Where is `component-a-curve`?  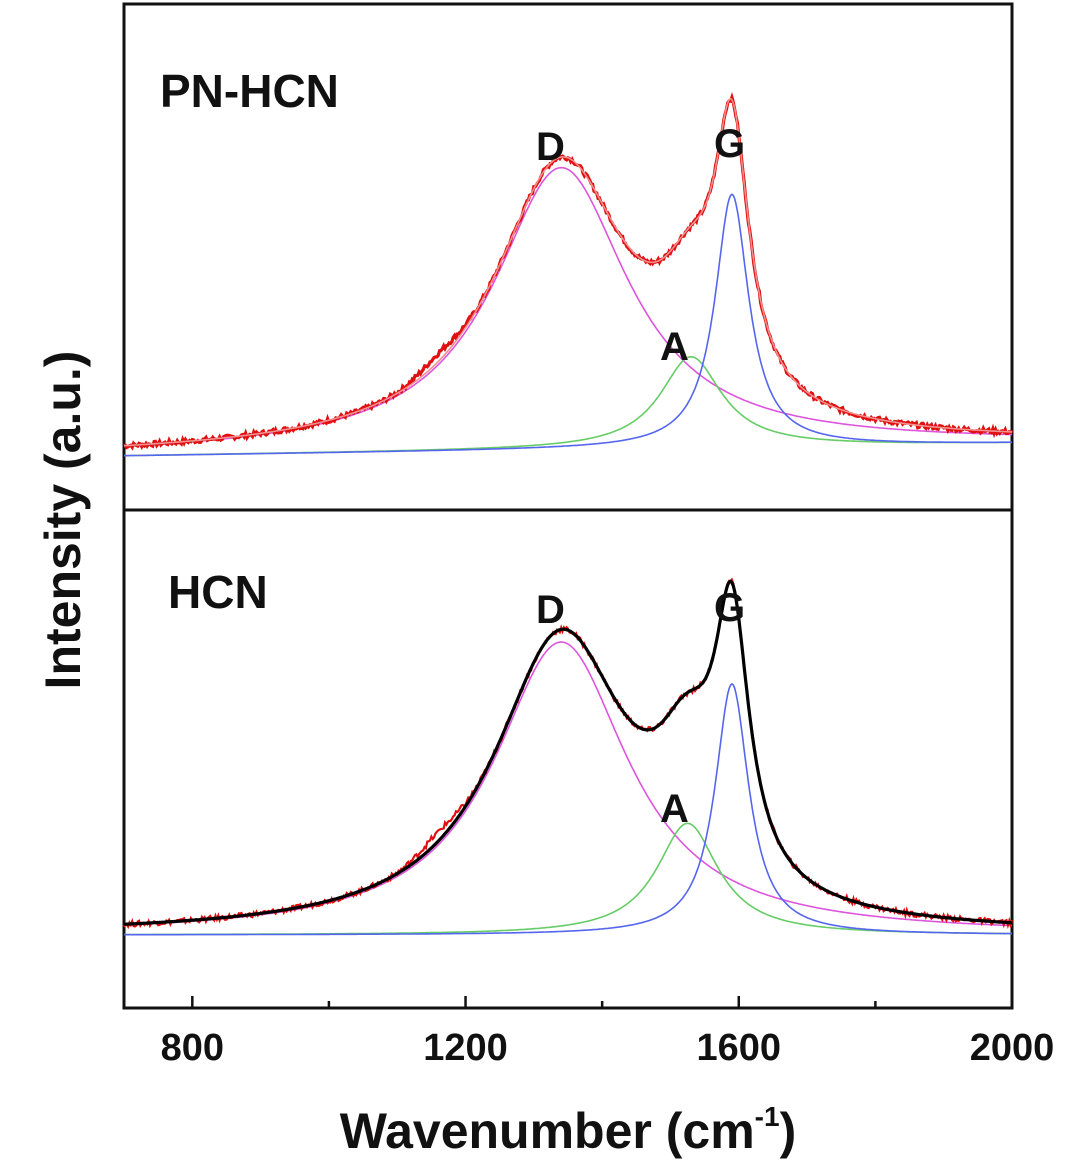
component-a-curve is located at coordinates (568, 879).